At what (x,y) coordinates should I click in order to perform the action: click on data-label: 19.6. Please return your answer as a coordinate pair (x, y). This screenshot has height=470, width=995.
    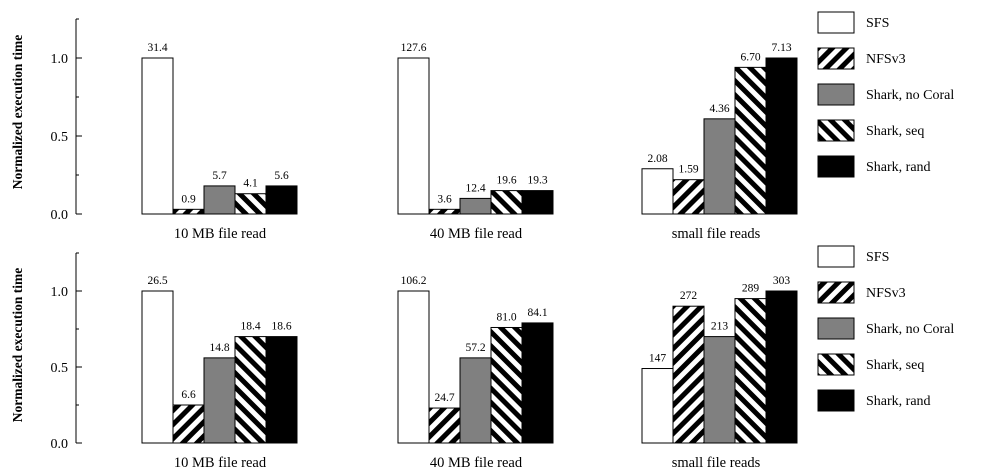
    Looking at the image, I should click on (506, 181).